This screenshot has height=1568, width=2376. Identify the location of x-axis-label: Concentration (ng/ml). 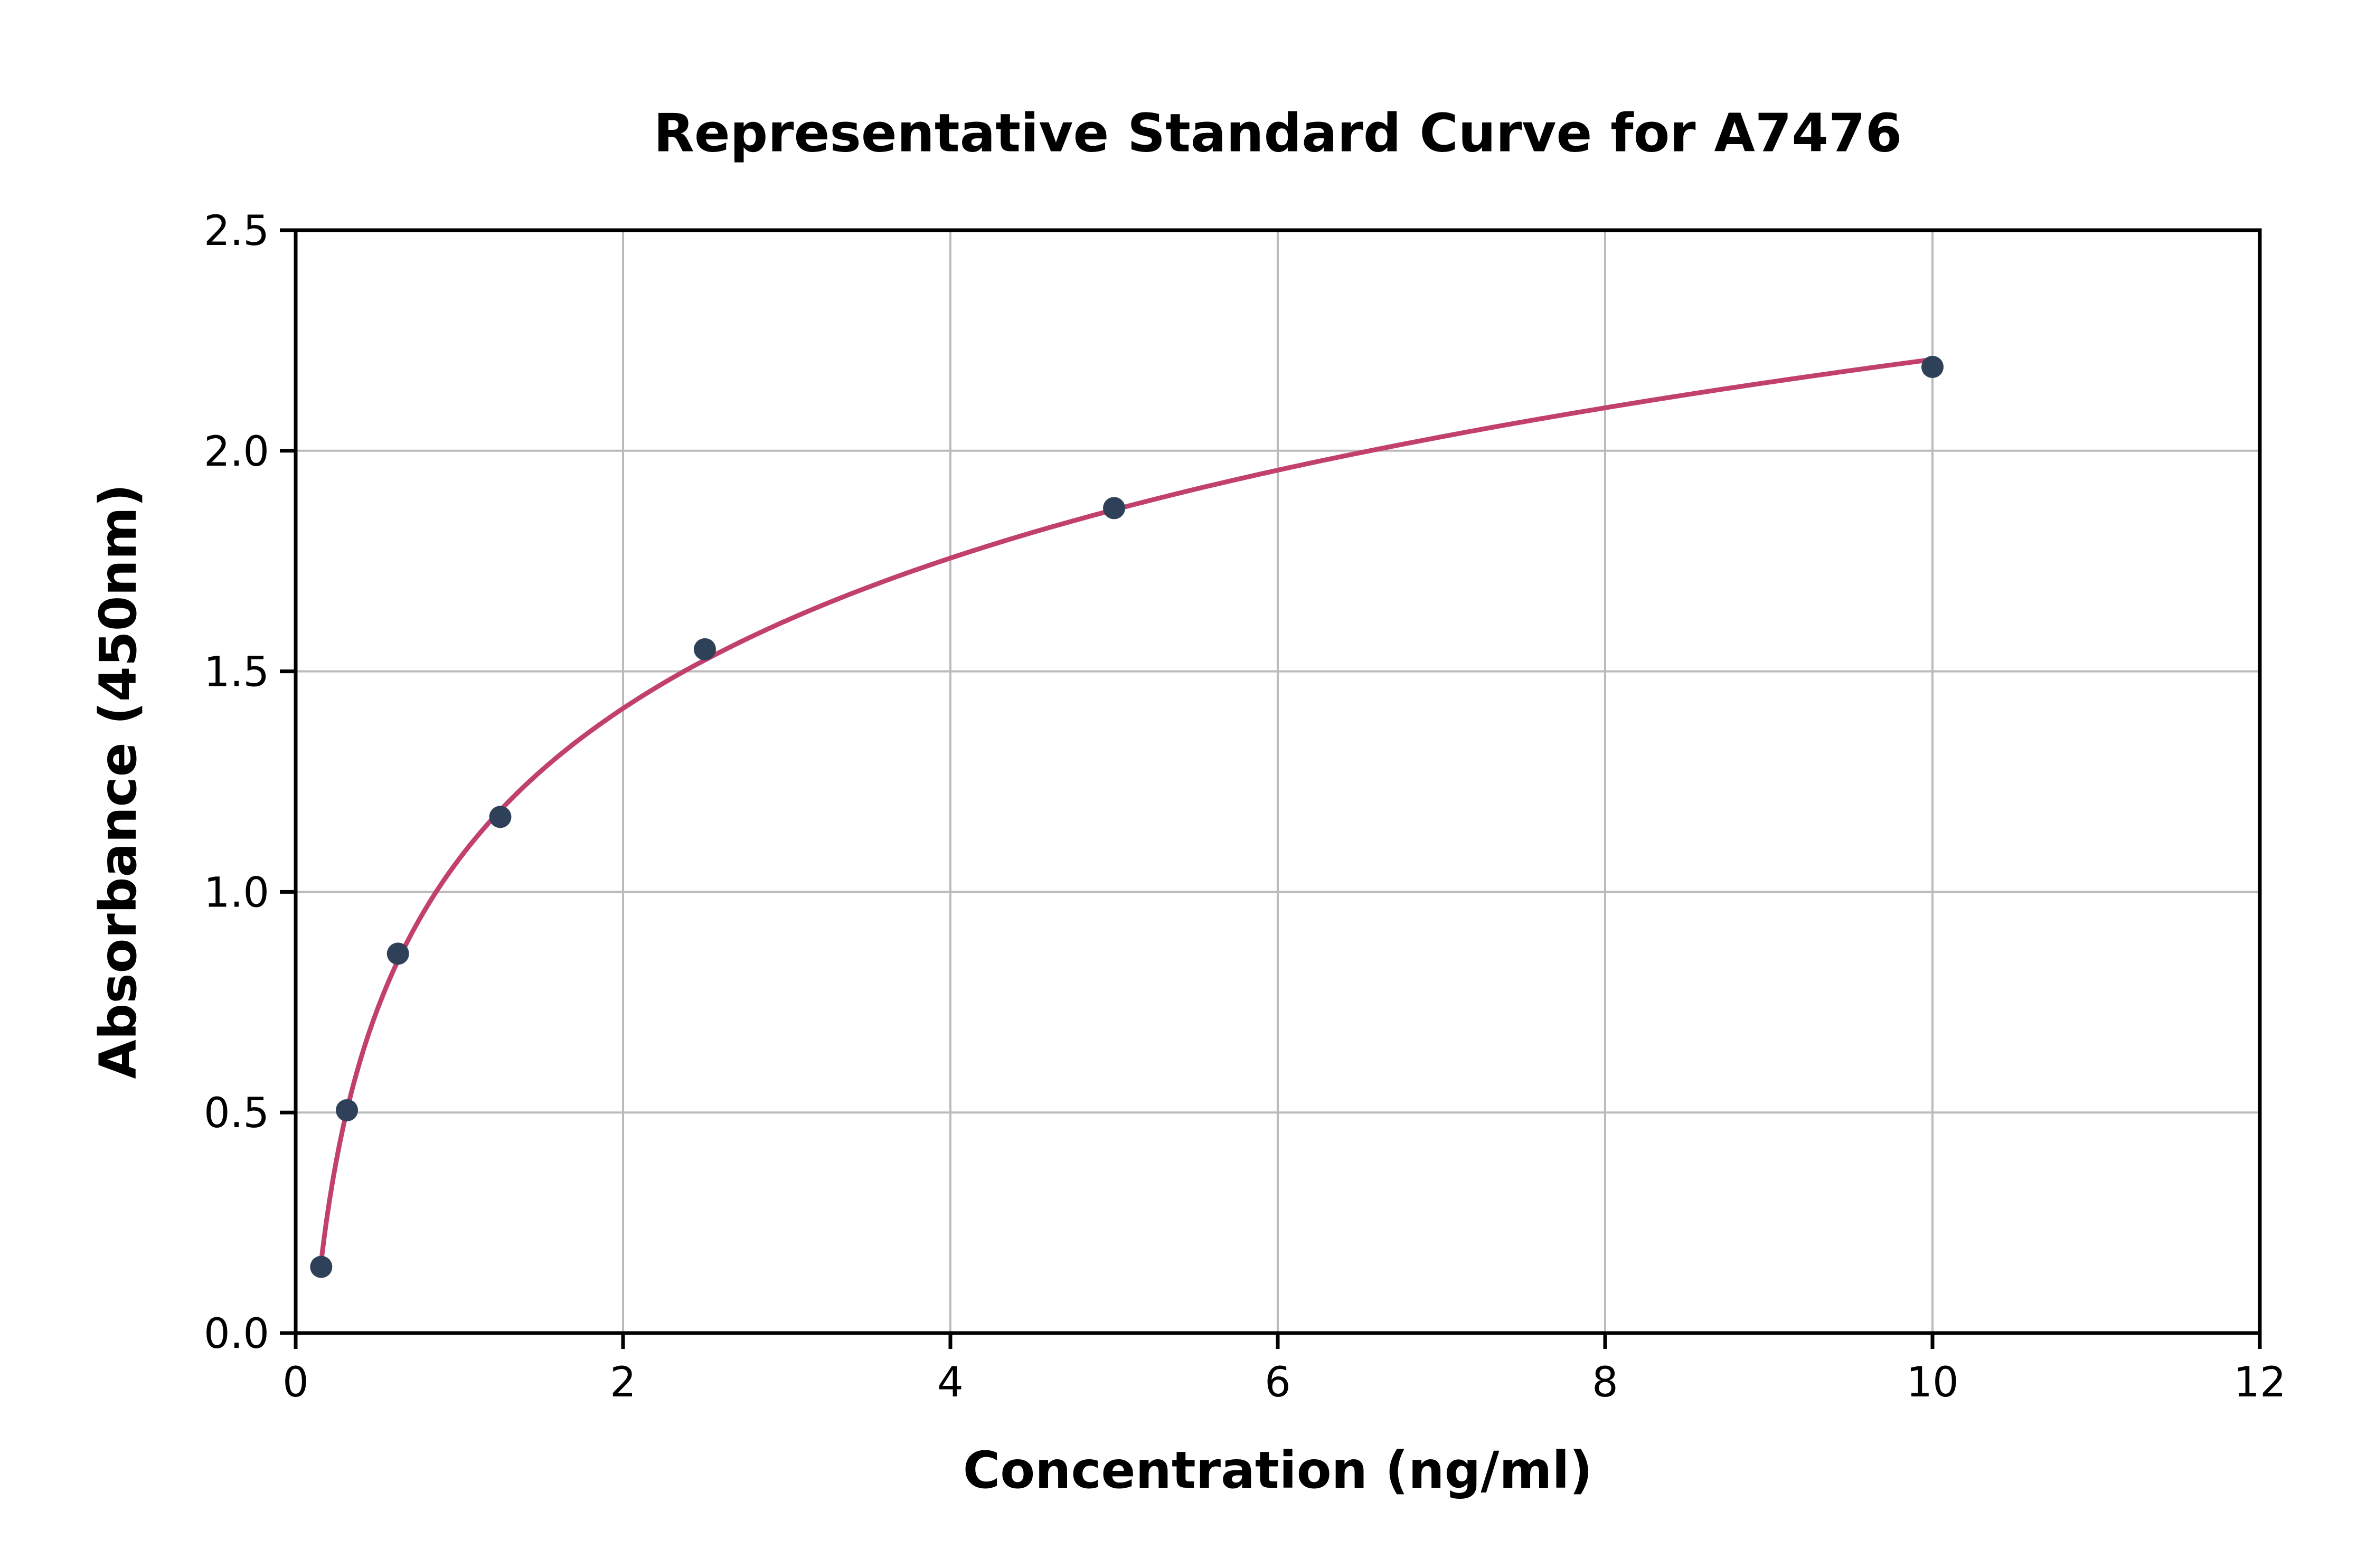
(1278, 1470).